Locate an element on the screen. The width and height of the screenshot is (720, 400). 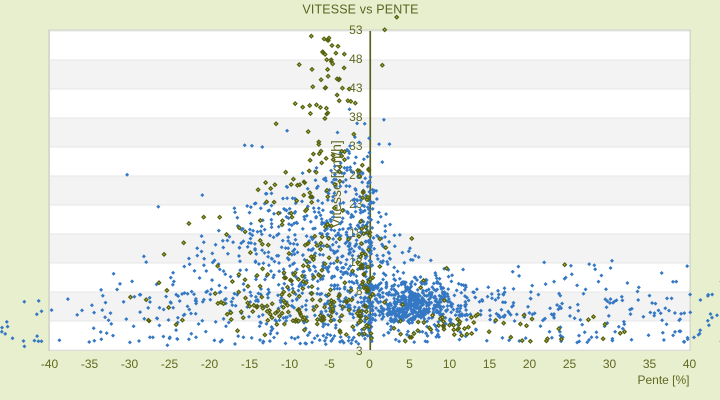
svg-text: 43 is located at coordinates (356, 88).